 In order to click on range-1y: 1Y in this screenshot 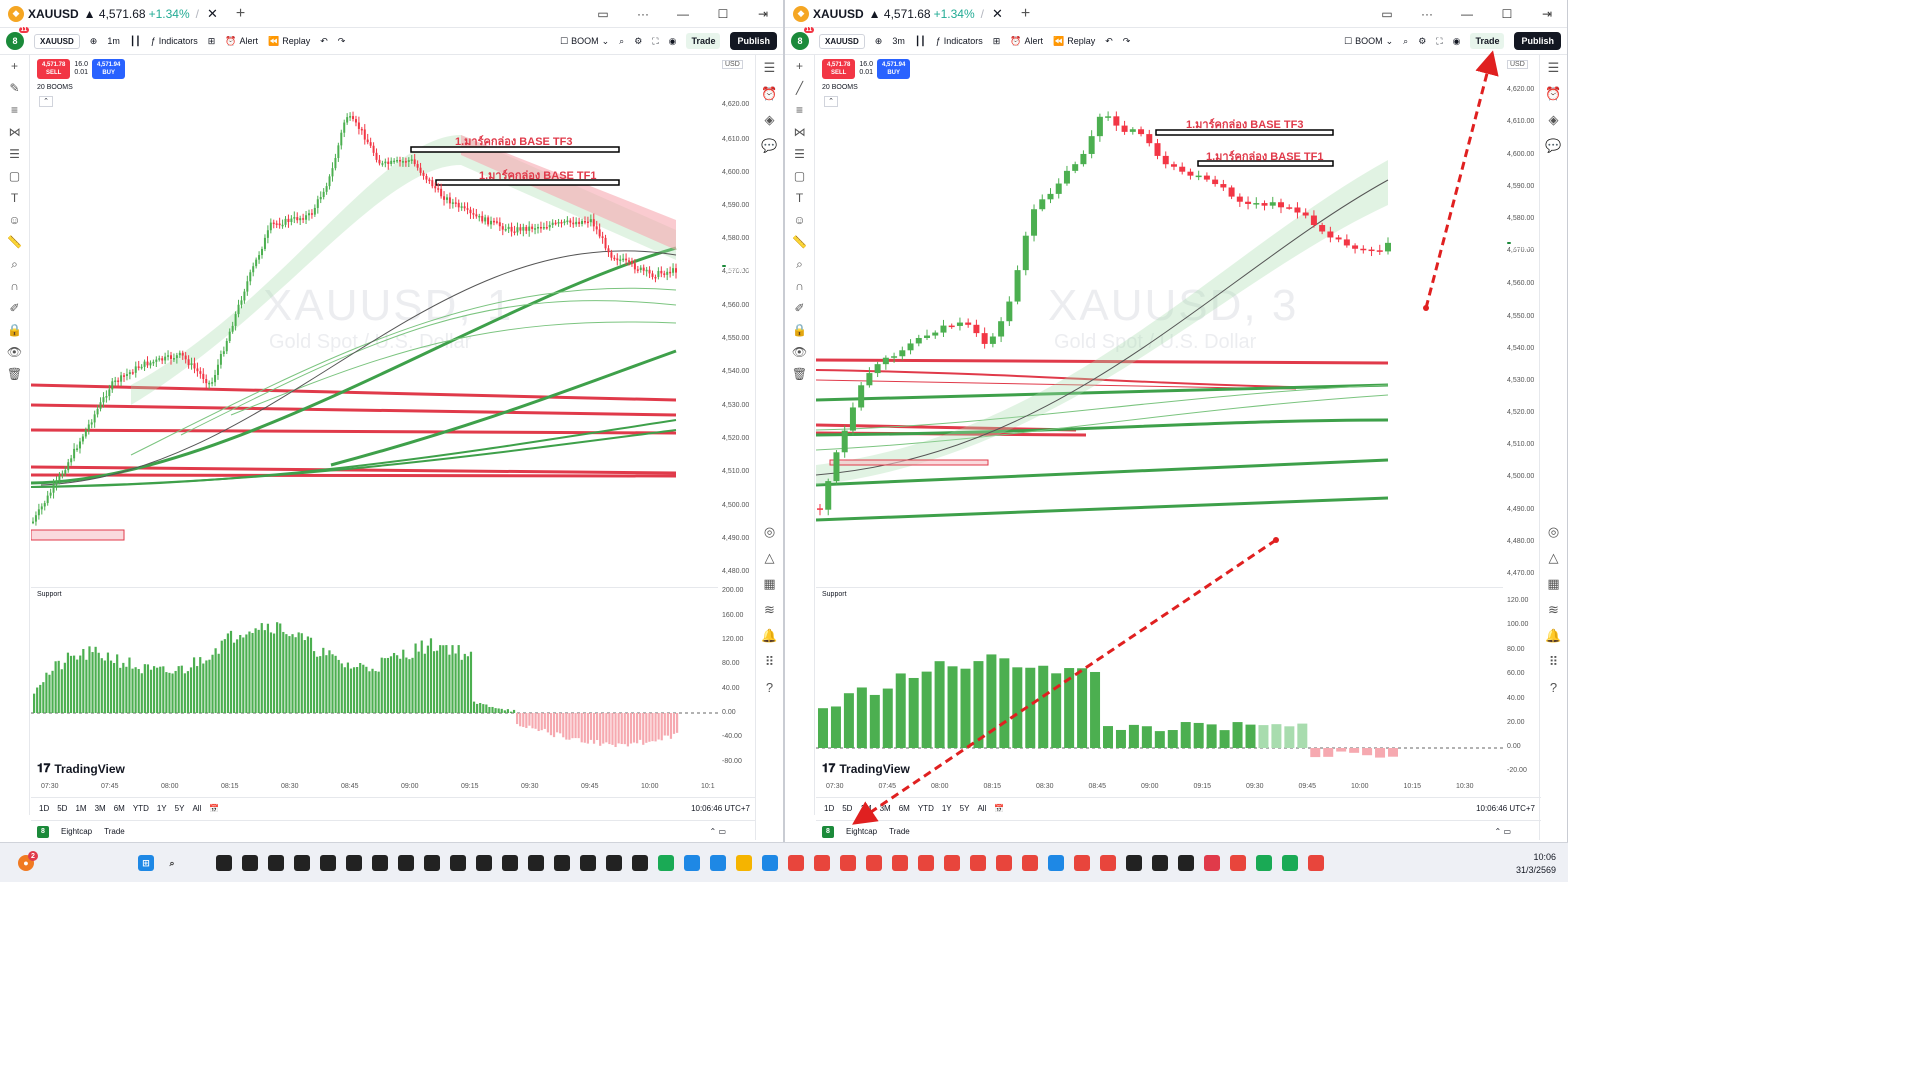, I will do `click(161, 808)`.